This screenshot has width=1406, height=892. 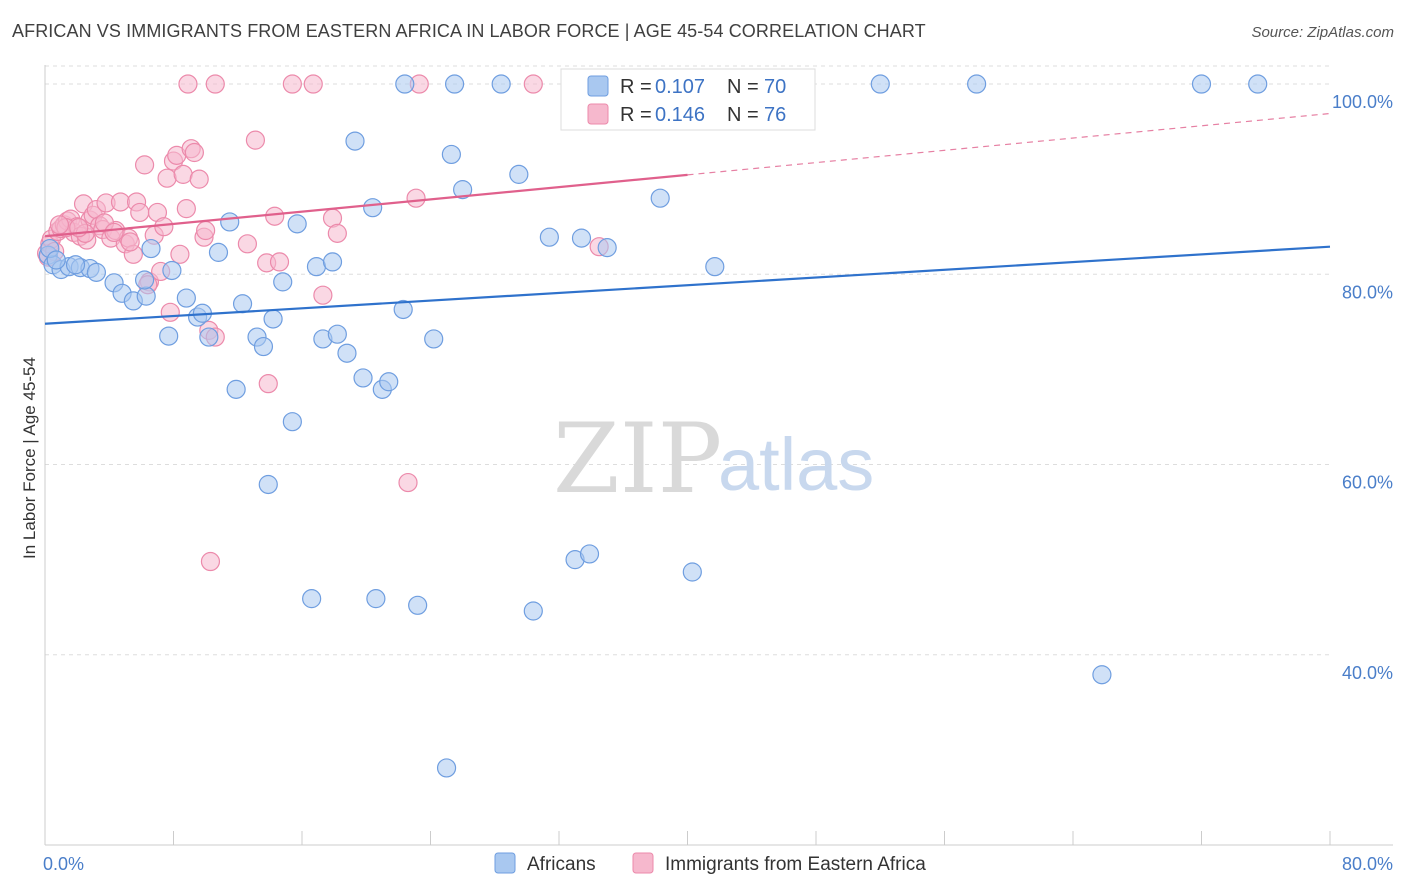 What do you see at coordinates (636, 87) in the screenshot?
I see `legend-r-label-africans: R =` at bounding box center [636, 87].